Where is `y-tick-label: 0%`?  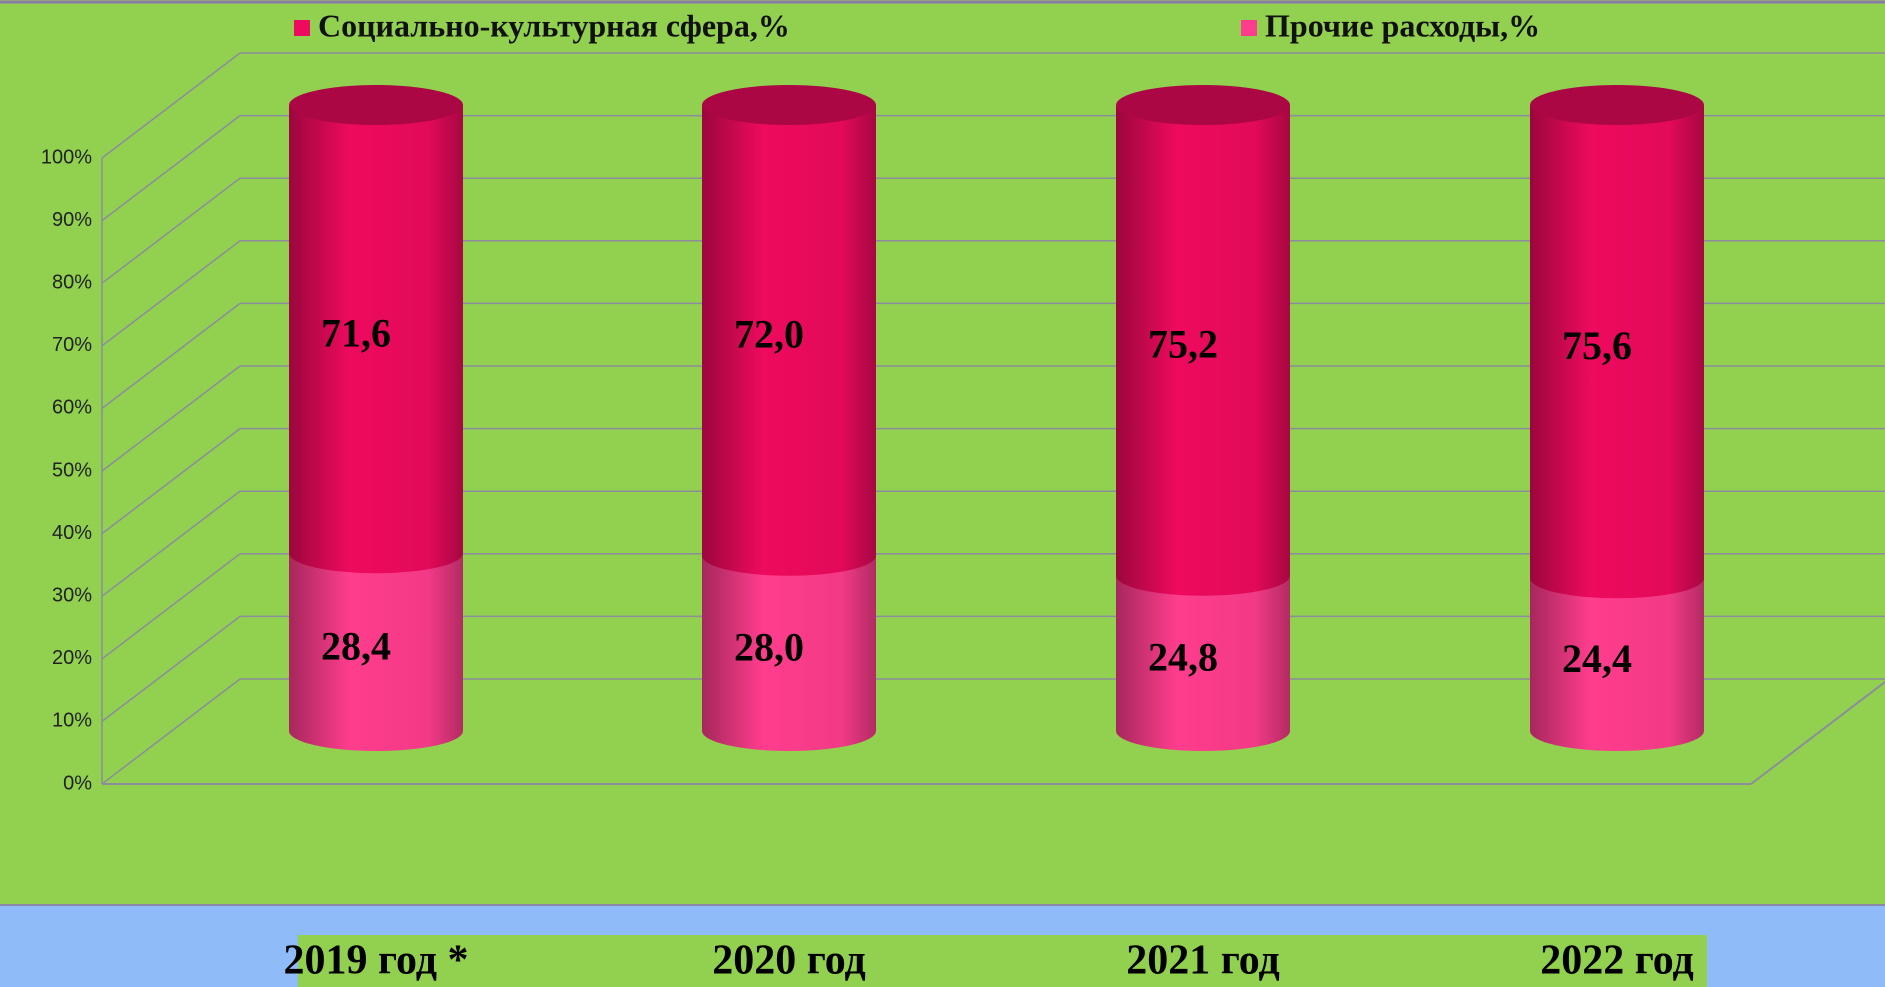 y-tick-label: 0% is located at coordinates (77, 783).